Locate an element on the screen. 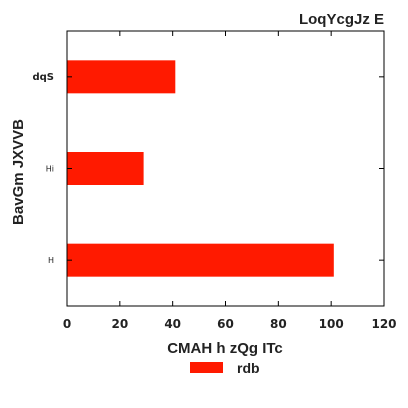 The width and height of the screenshot is (408, 408). x-tick-label: 40 is located at coordinates (172, 324).